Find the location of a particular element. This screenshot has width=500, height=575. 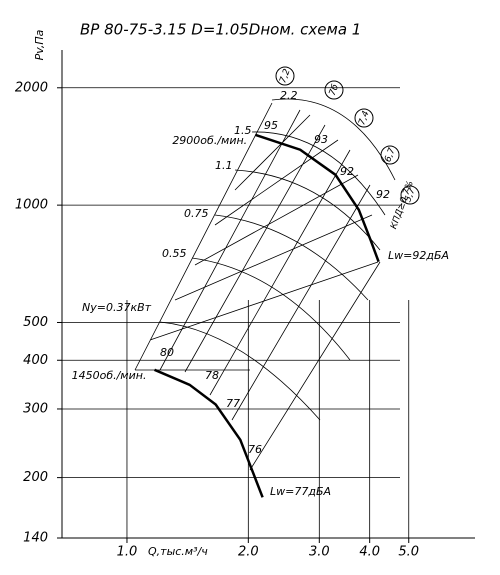

x-tick-label: 4.0 is located at coordinates (369, 552).